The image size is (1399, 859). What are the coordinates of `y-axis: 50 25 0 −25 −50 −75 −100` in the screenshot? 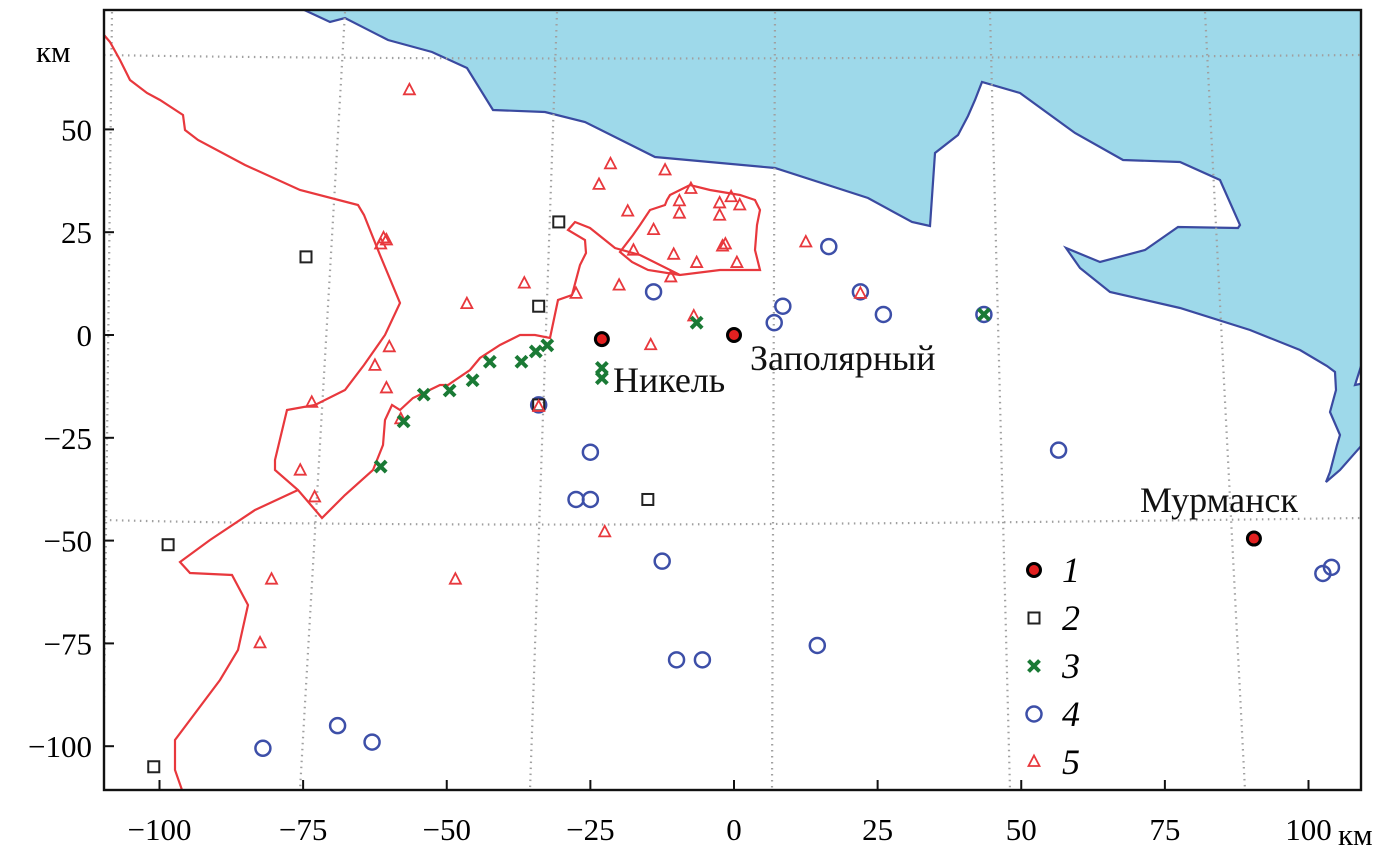 It's located at (71, 438).